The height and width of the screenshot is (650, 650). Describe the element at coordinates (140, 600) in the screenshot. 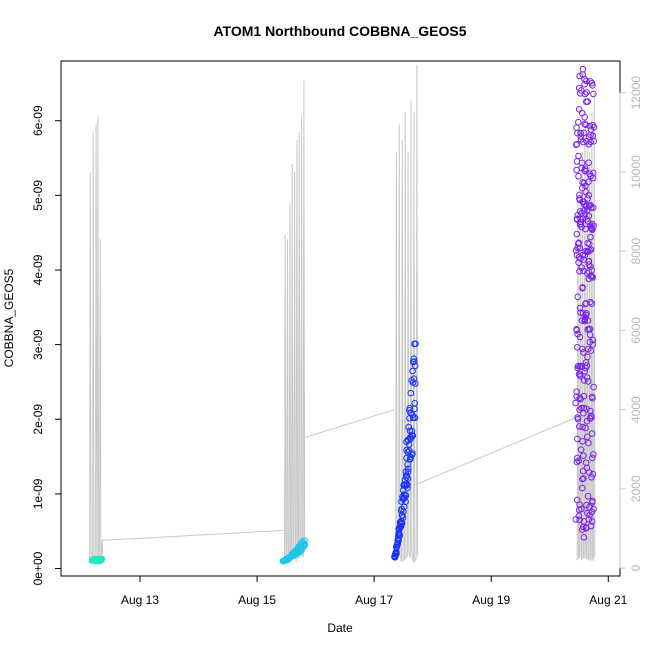

I see `x-tick-label: Aug 13` at that location.